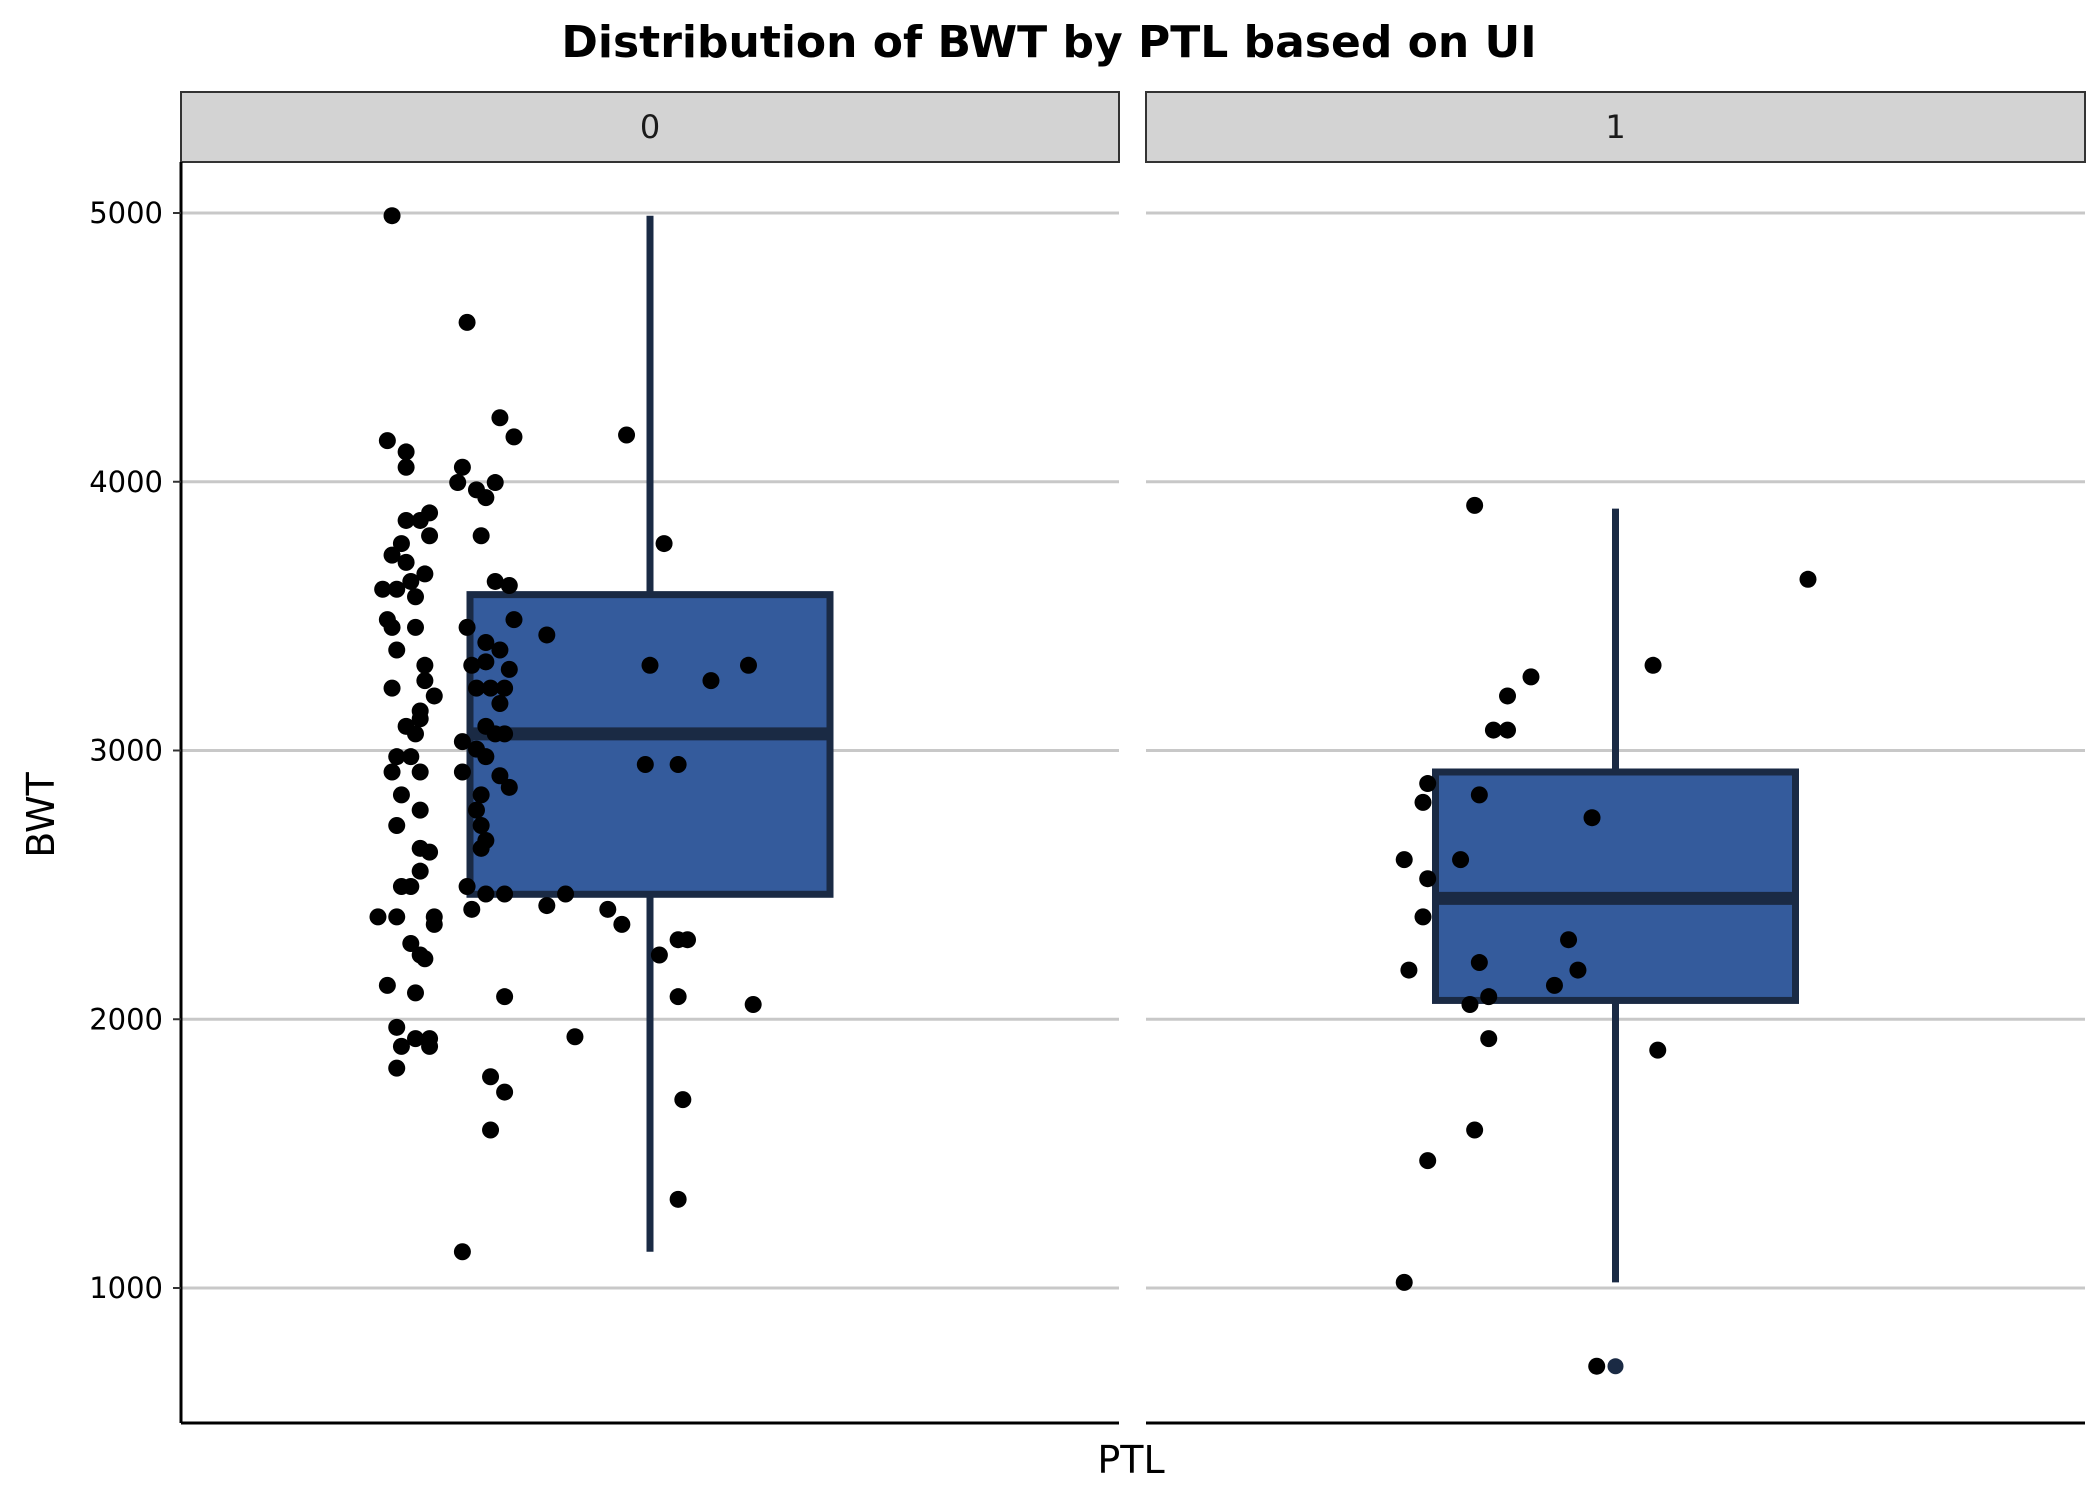 The image size is (2099, 1499). I want to click on facet-strip-label-0: 0, so click(650, 127).